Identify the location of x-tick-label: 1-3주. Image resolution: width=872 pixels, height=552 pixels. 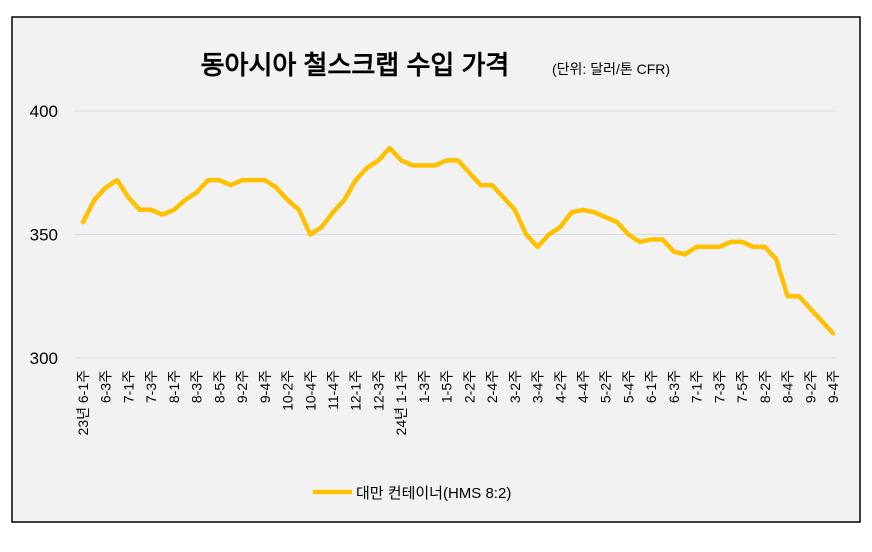
(424, 386).